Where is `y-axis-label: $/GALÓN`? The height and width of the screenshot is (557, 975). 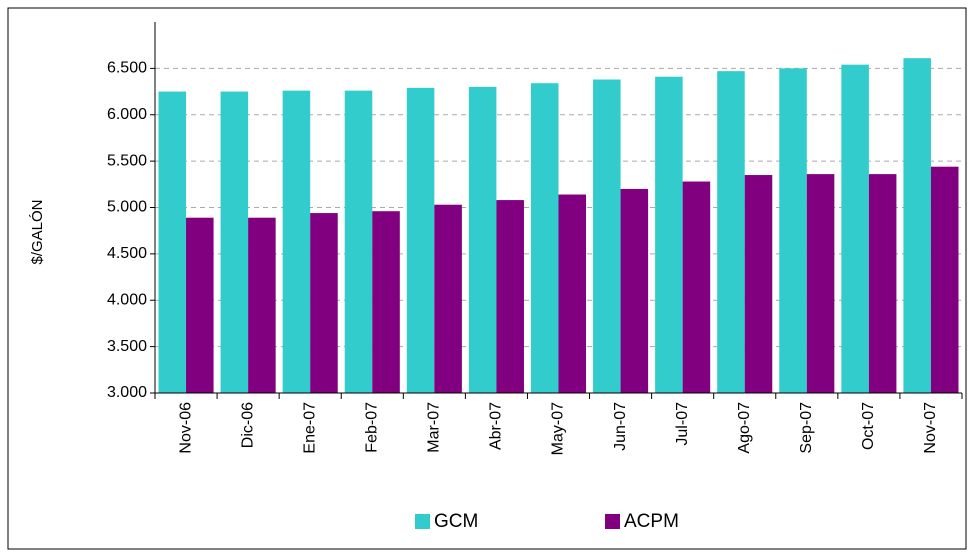
y-axis-label: $/GALÓN is located at coordinates (37, 231).